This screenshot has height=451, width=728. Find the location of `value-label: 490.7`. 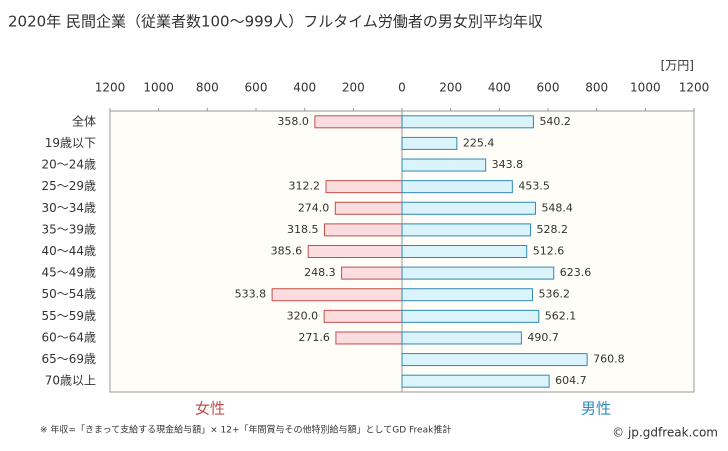

value-label: 490.7 is located at coordinates (543, 337).